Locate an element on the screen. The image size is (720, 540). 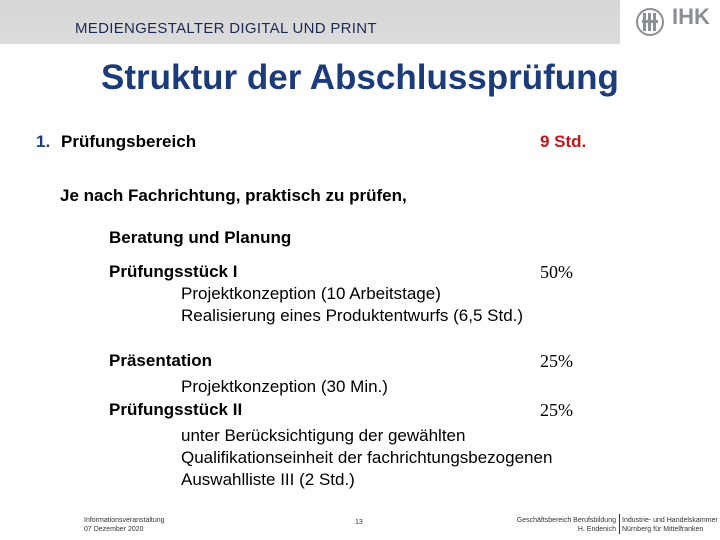
ihk-logo-text: IHK is located at coordinates (691, 16).